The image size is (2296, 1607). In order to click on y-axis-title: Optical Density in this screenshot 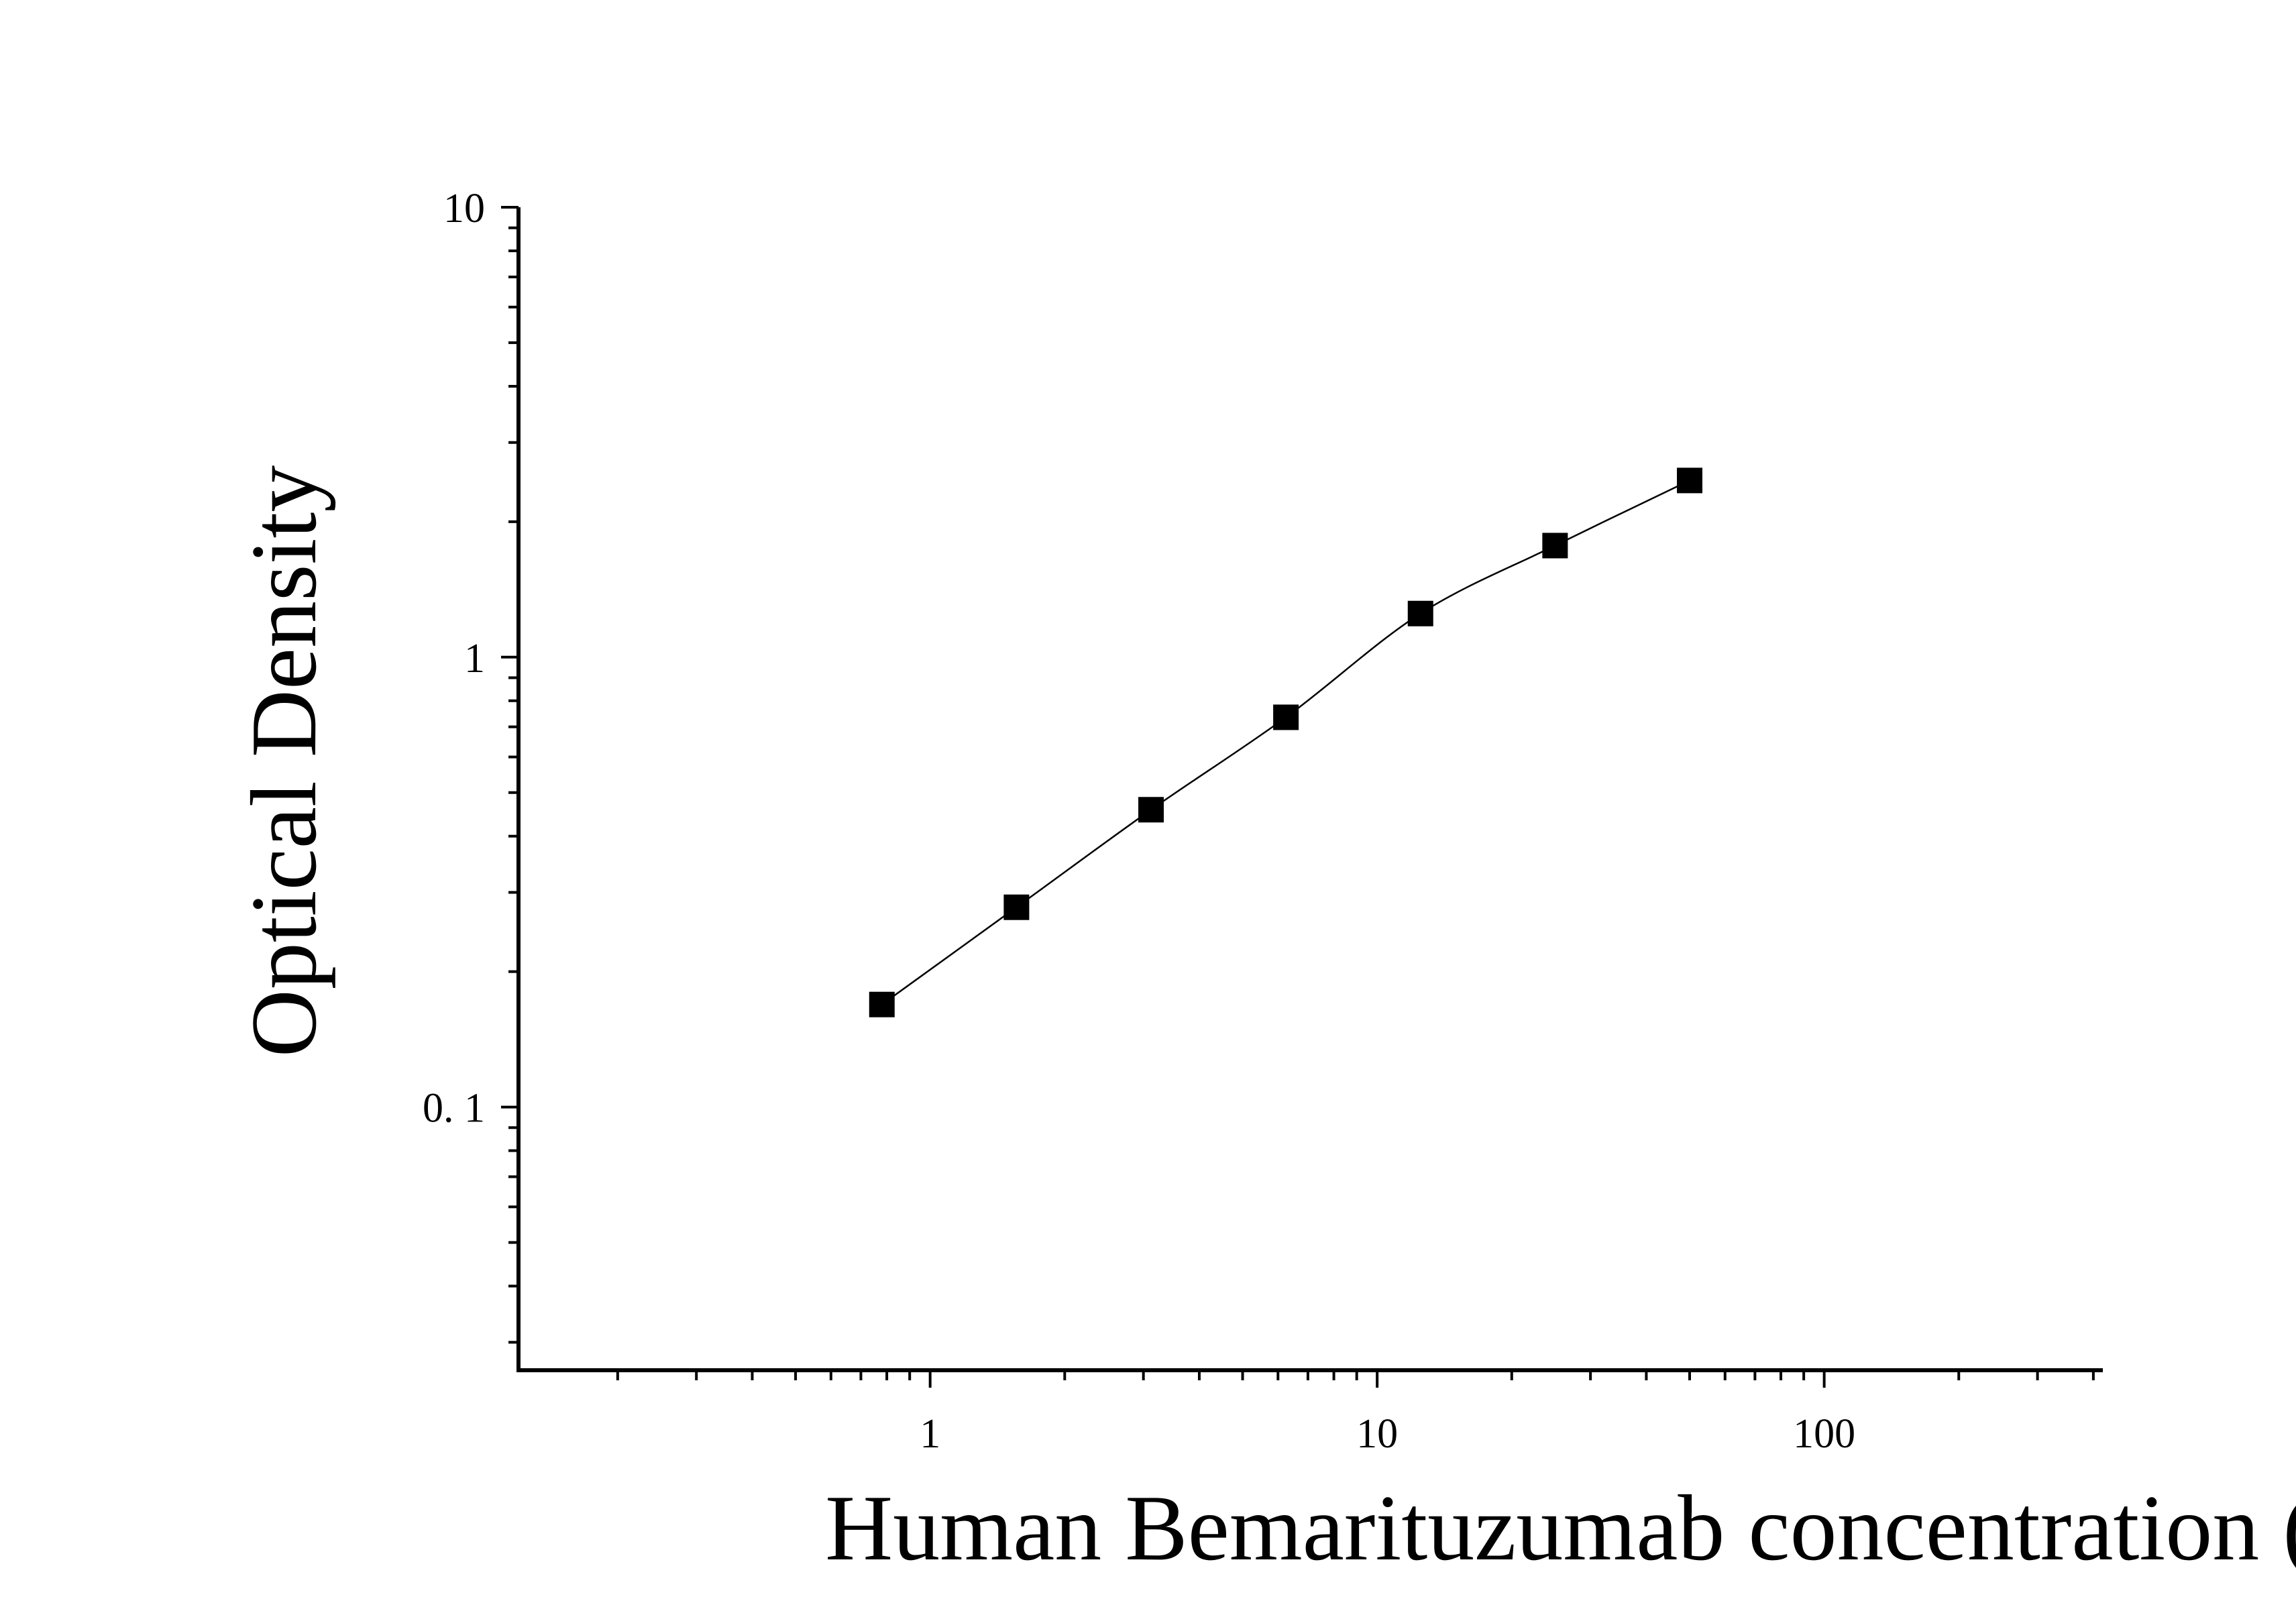, I will do `click(284, 761)`.